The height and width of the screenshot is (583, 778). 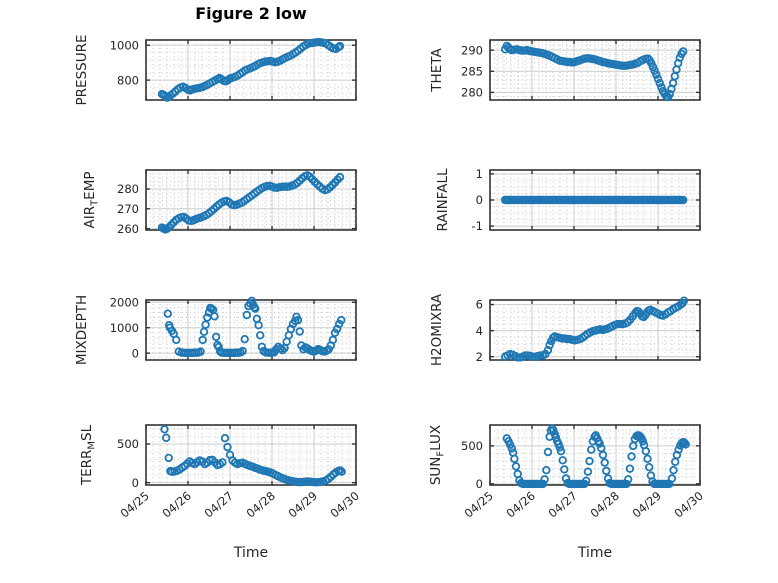 I want to click on subplot-rainfall: -1 0 1 RAINFALL, so click(x=568, y=200).